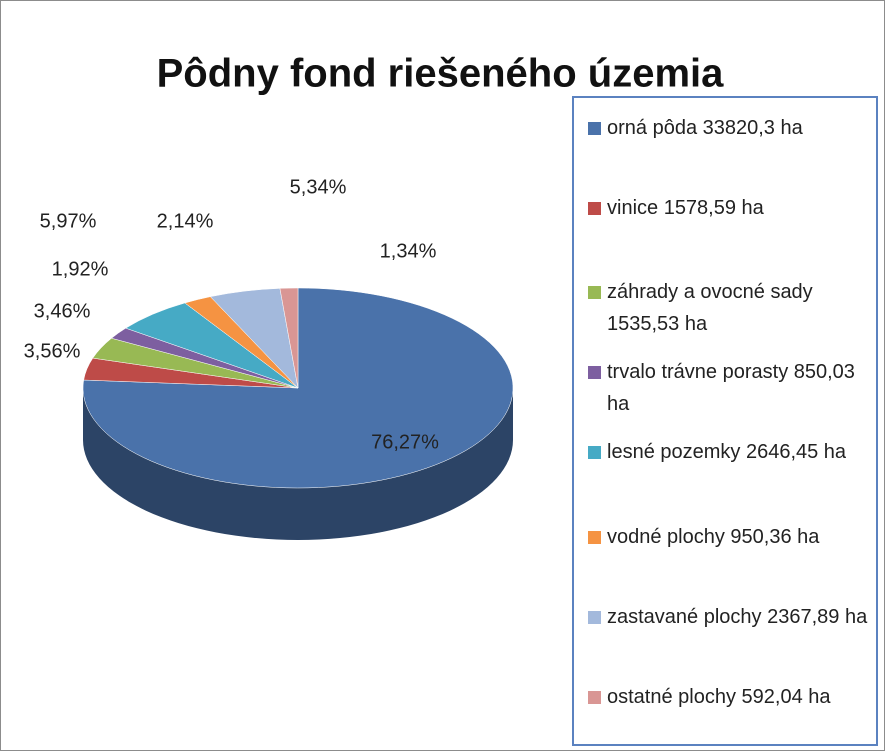 The image size is (885, 751). Describe the element at coordinates (52, 351) in the screenshot. I see `data-label: 3,56%` at that location.